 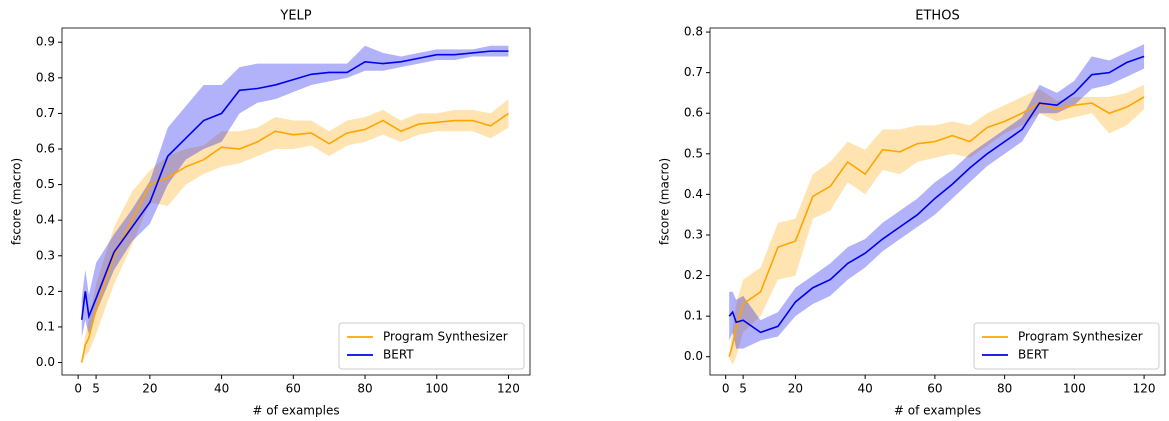 What do you see at coordinates (295, 16) in the screenshot?
I see `chart-title: YELP` at bounding box center [295, 16].